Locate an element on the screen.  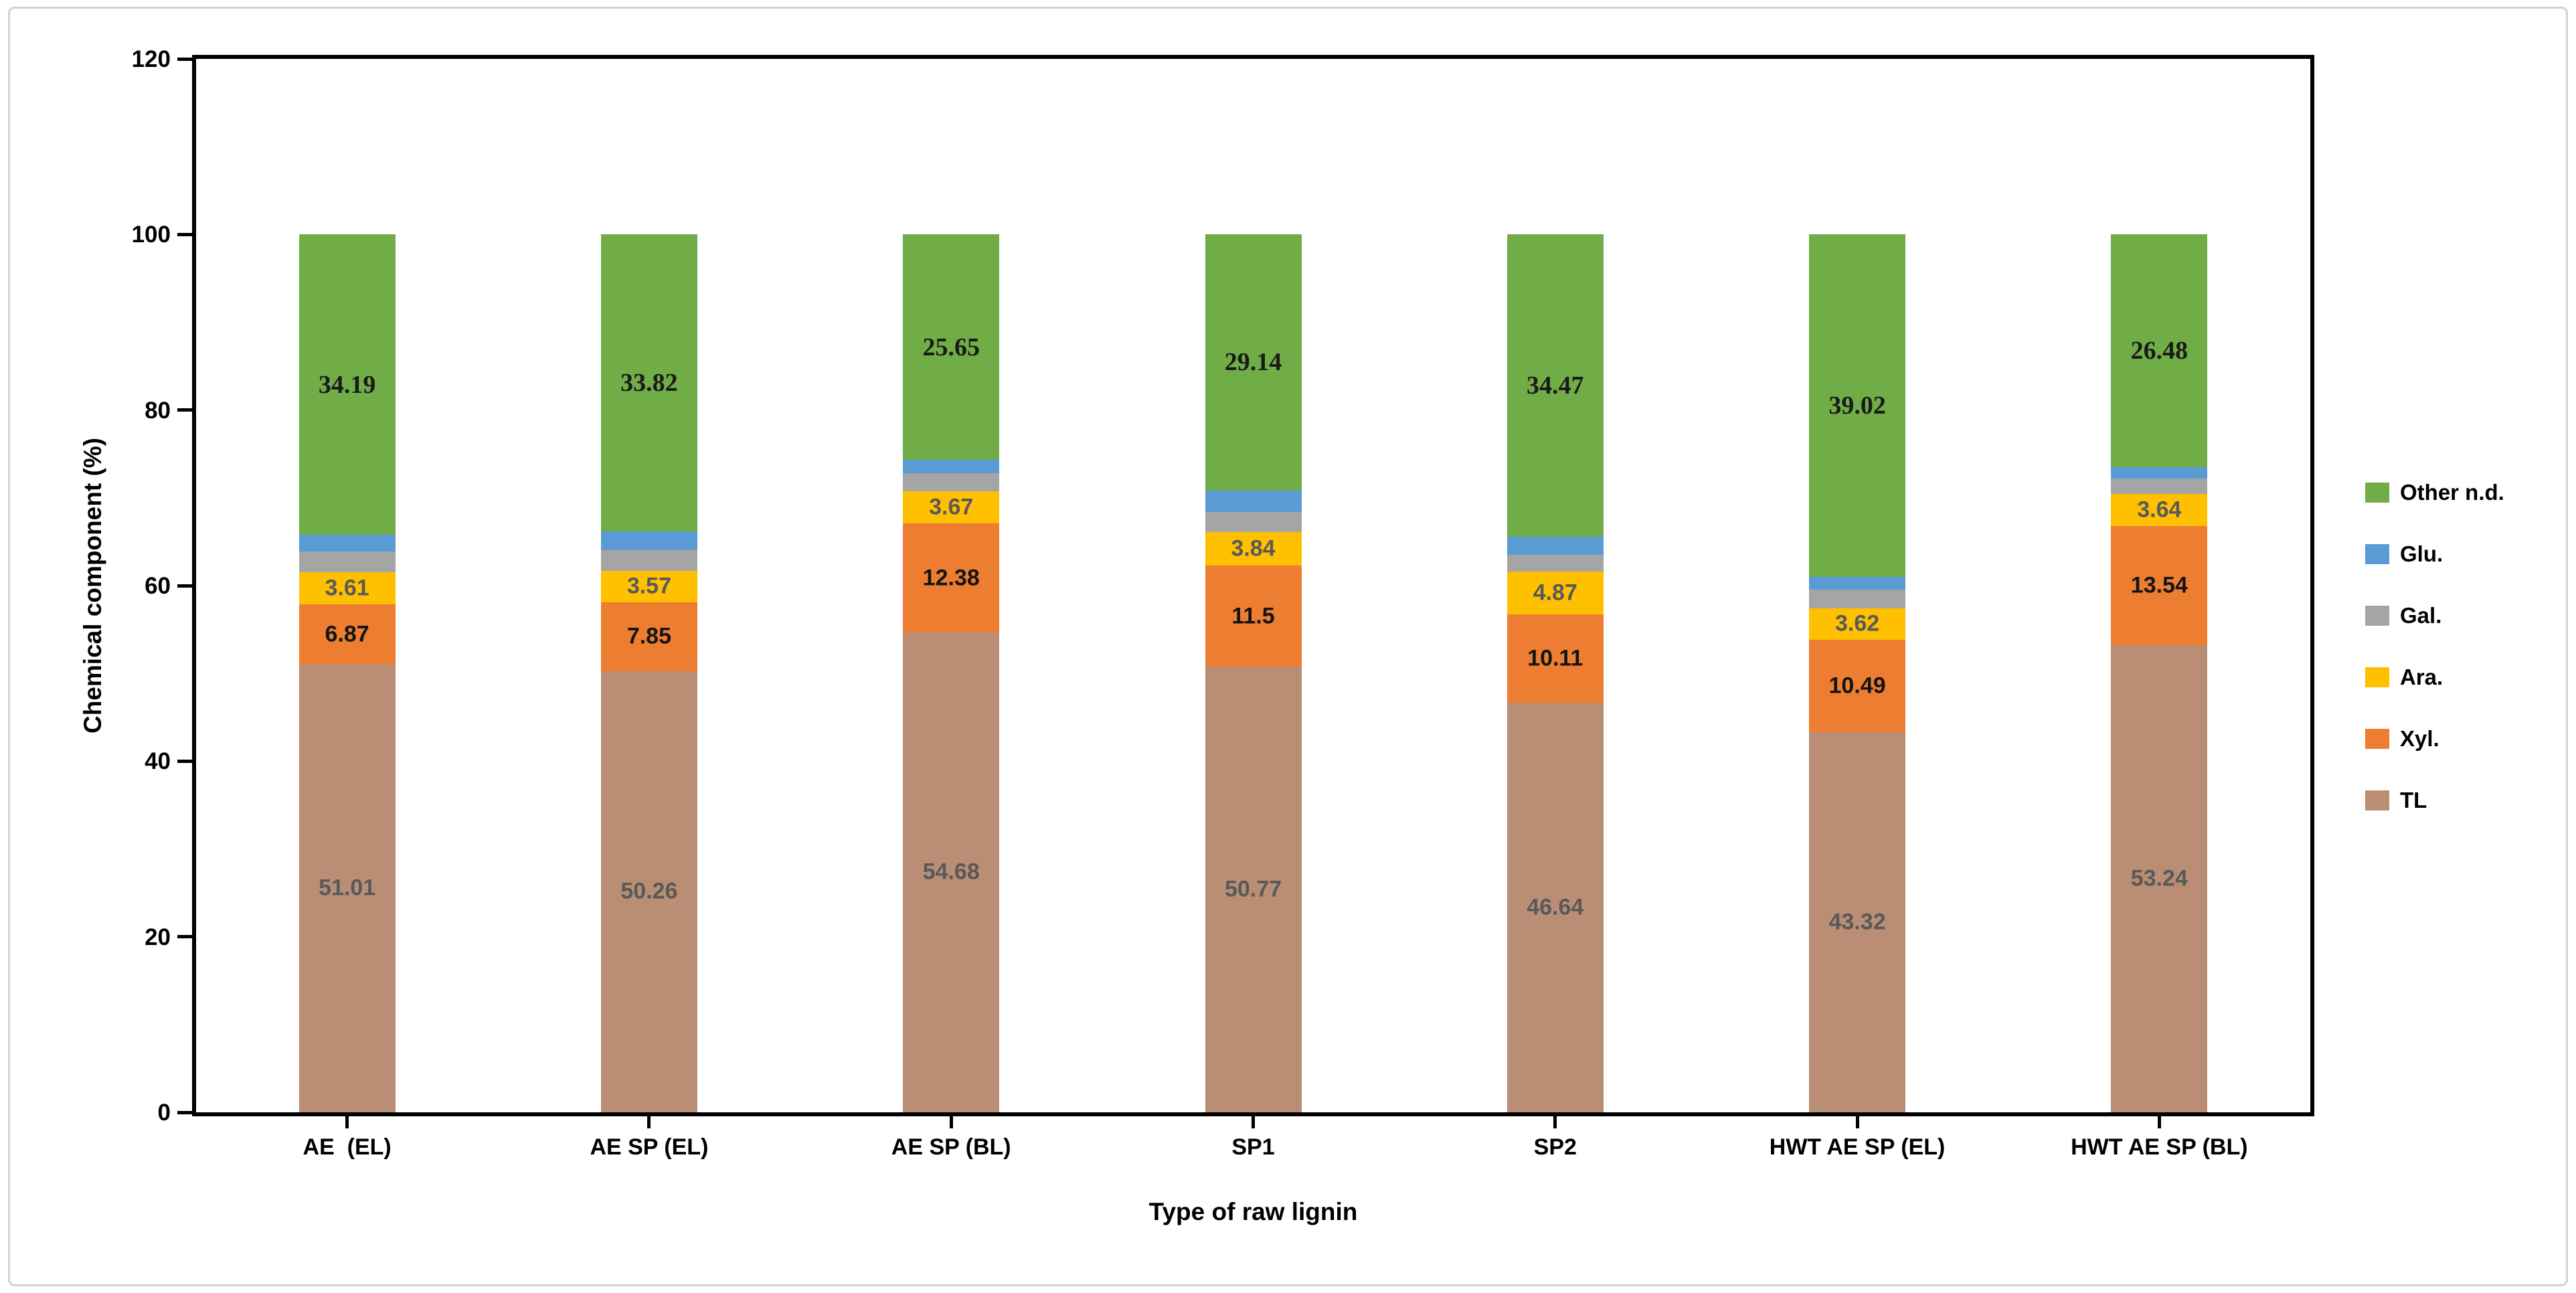
x-category-label: AE SP (EL) is located at coordinates (649, 1147).